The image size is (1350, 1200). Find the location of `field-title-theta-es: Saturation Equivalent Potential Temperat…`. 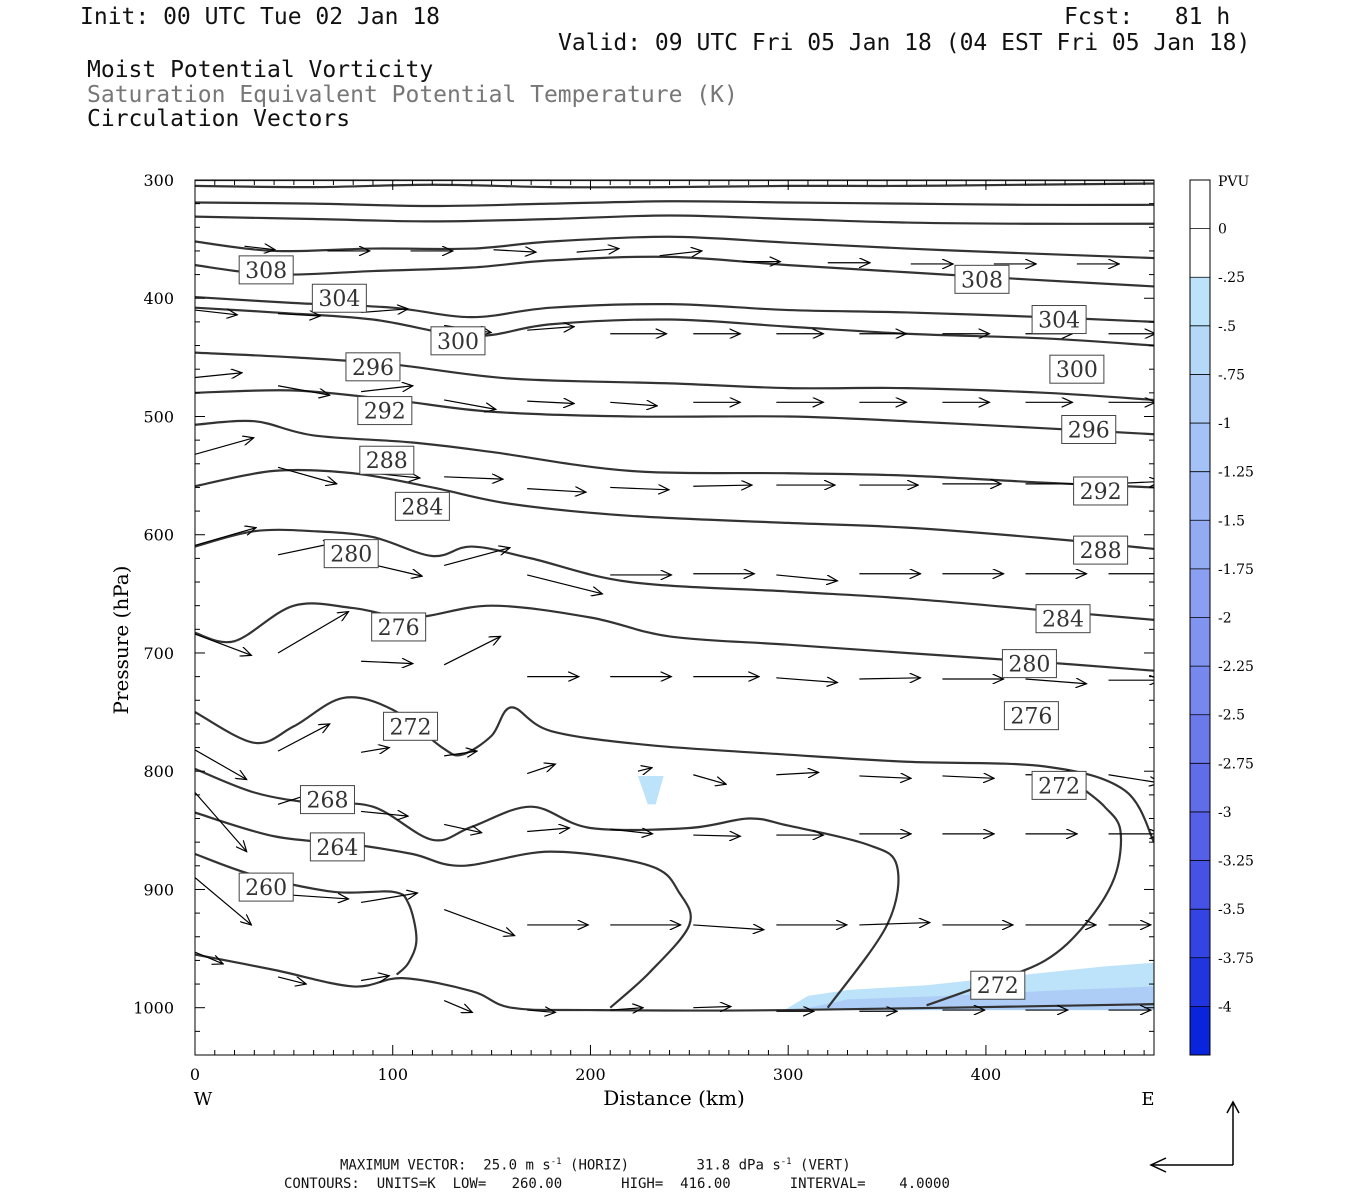

field-title-theta-es: Saturation Equivalent Potential Temperat… is located at coordinates (412, 95).